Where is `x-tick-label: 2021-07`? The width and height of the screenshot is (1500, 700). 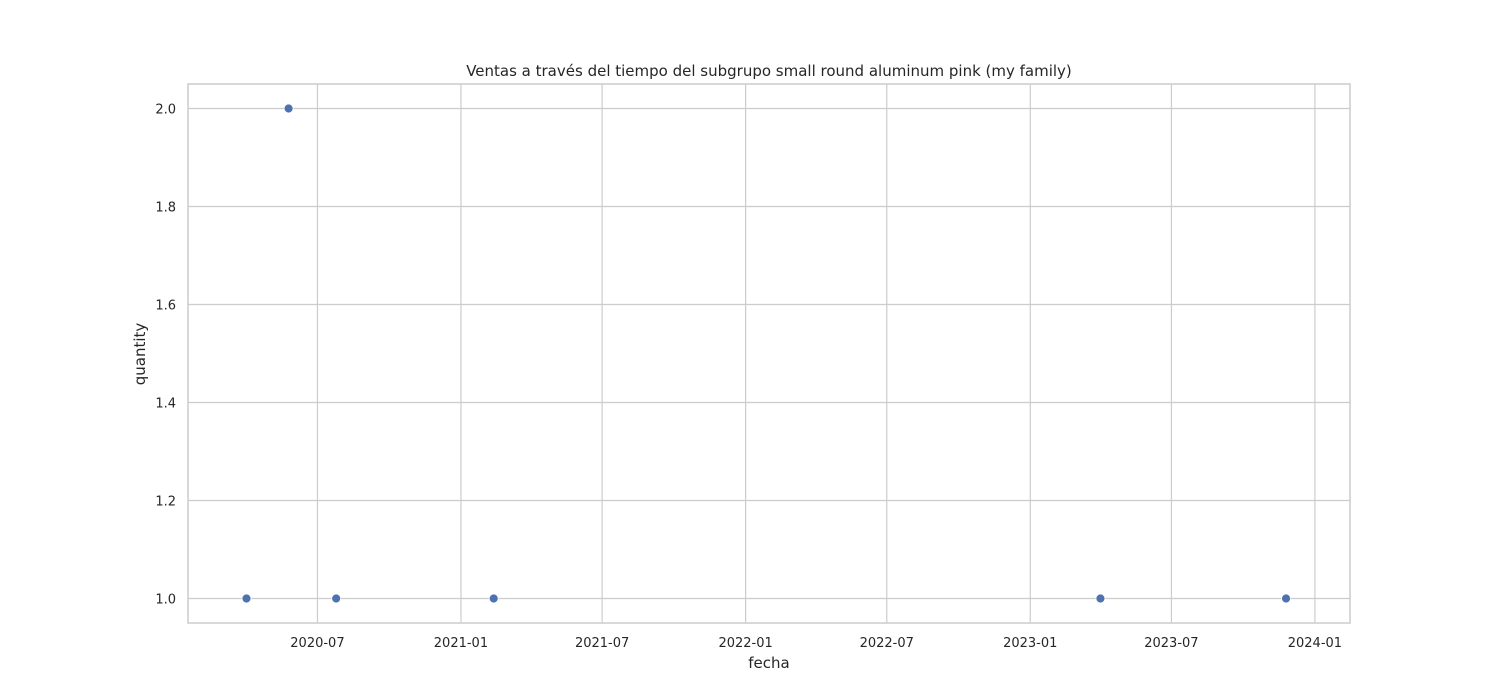 x-tick-label: 2021-07 is located at coordinates (602, 643).